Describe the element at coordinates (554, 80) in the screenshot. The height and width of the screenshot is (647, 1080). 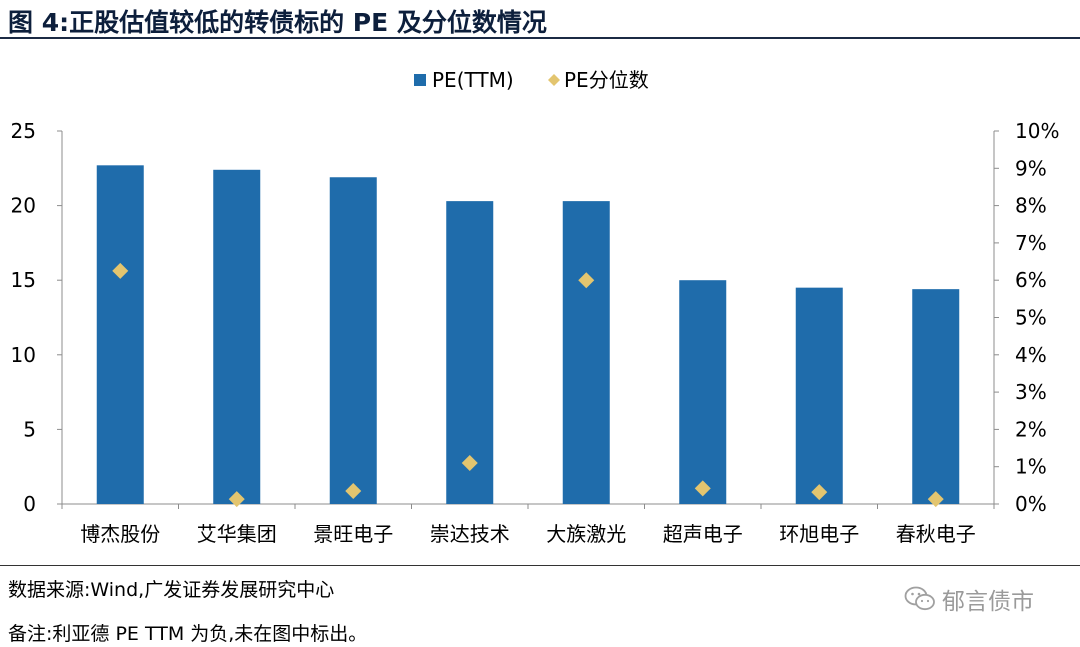
I see `legend-swatch-pe-percentile` at that location.